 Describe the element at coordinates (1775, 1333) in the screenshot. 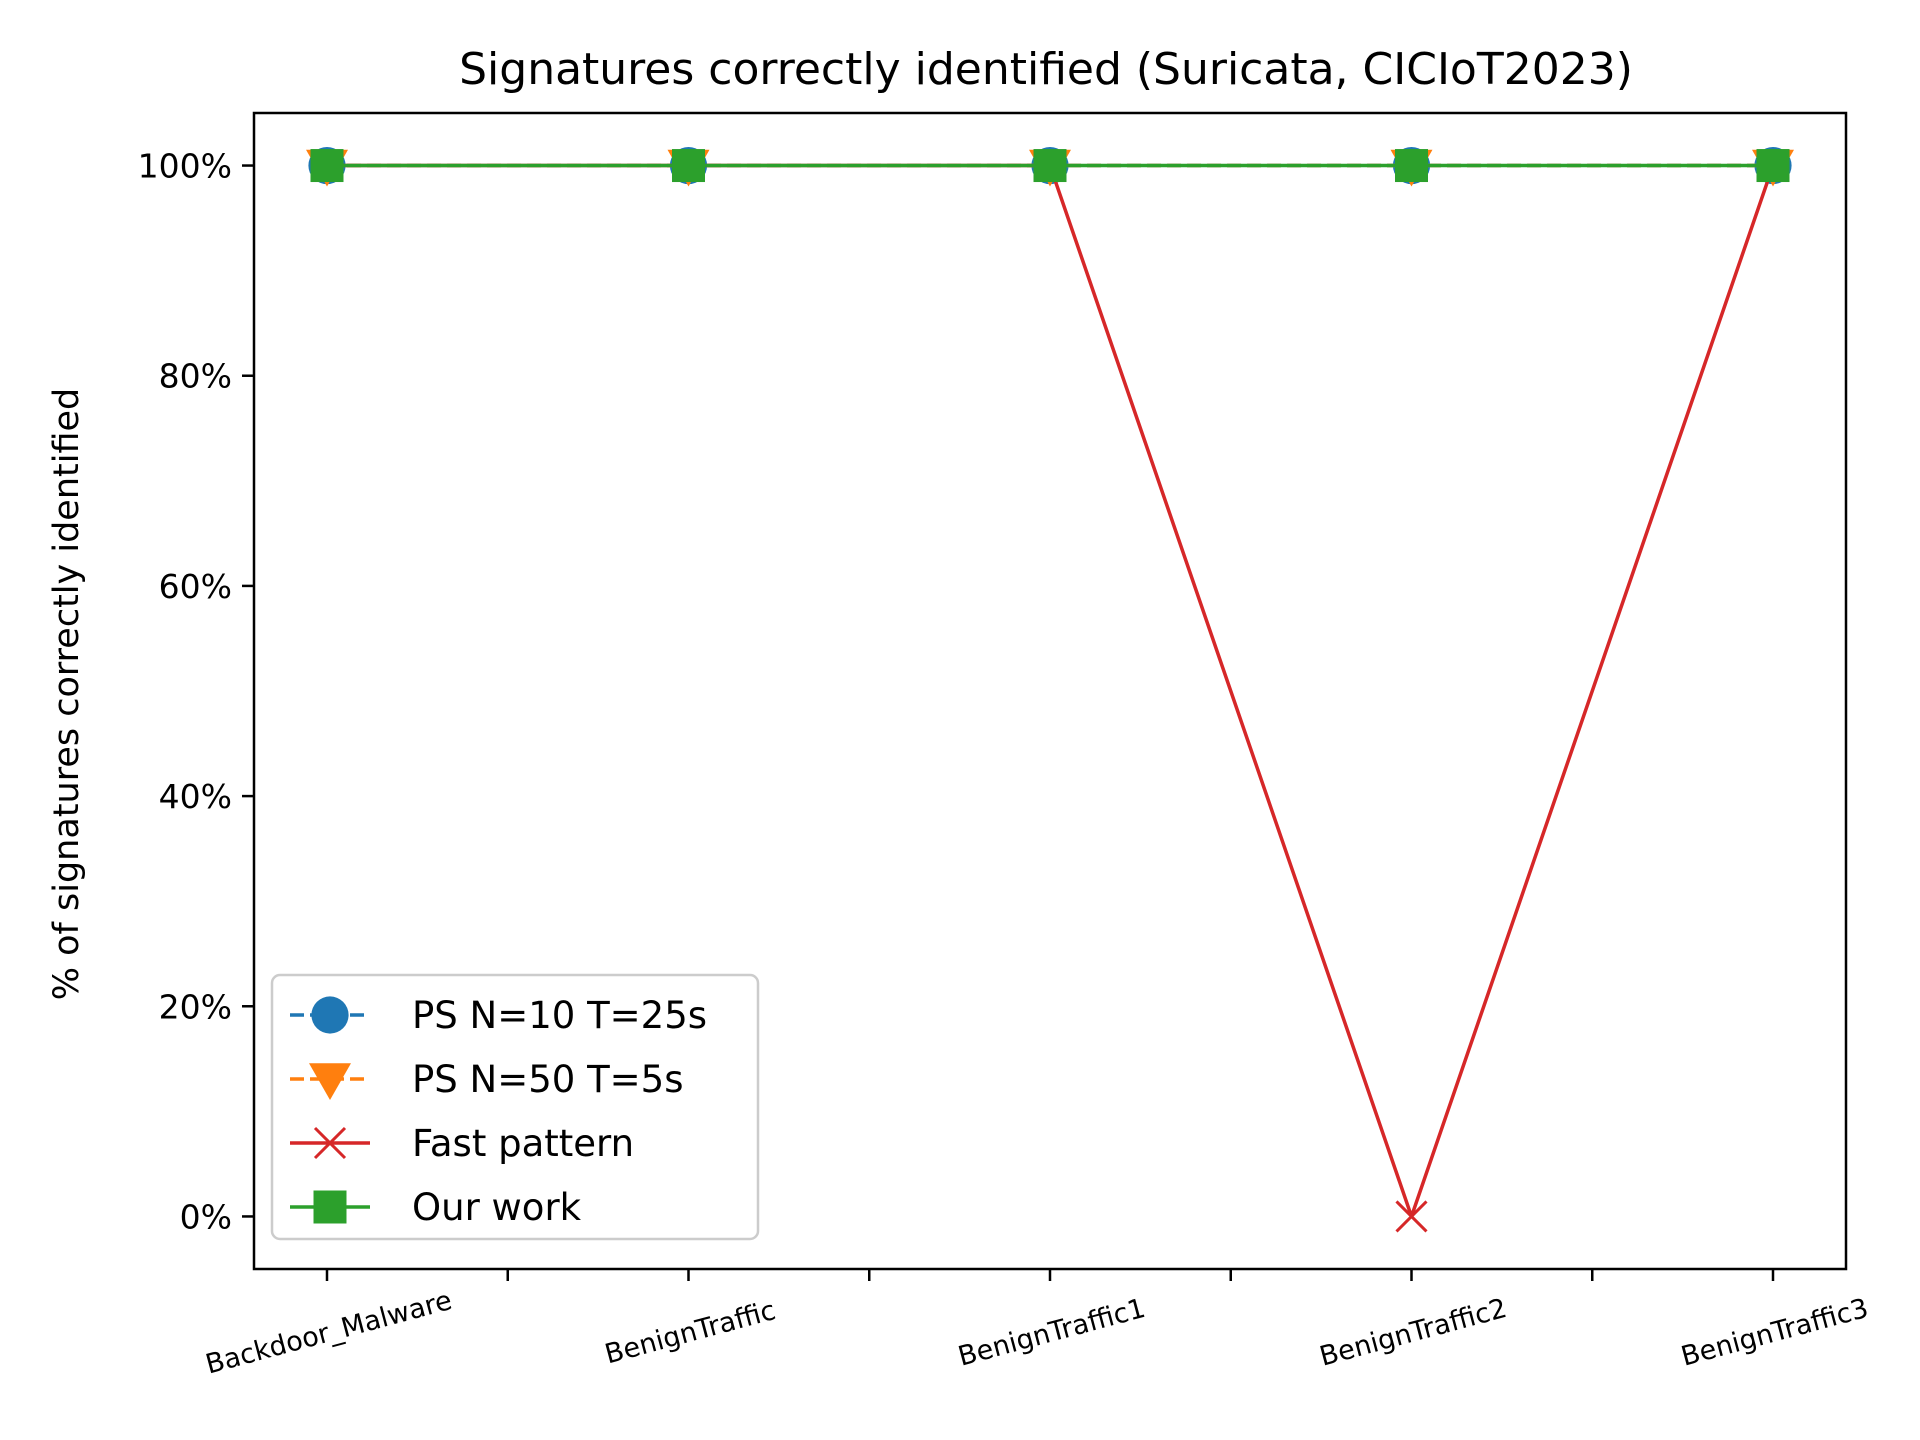

I see `x-tick-label: BenignTraffic3` at that location.